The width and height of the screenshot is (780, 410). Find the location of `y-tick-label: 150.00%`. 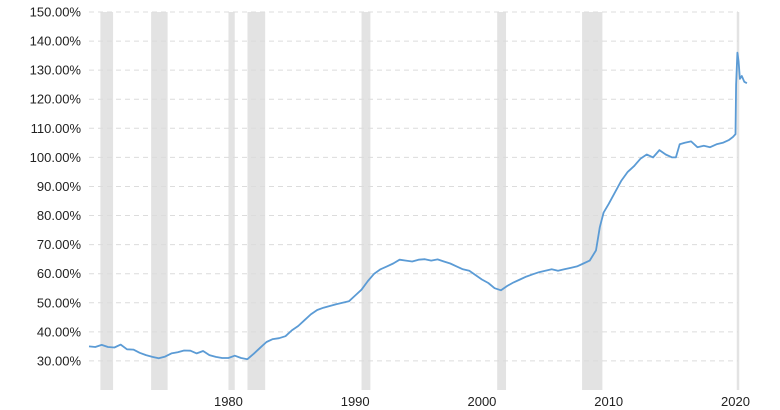

y-tick-label: 150.00% is located at coordinates (56, 12).